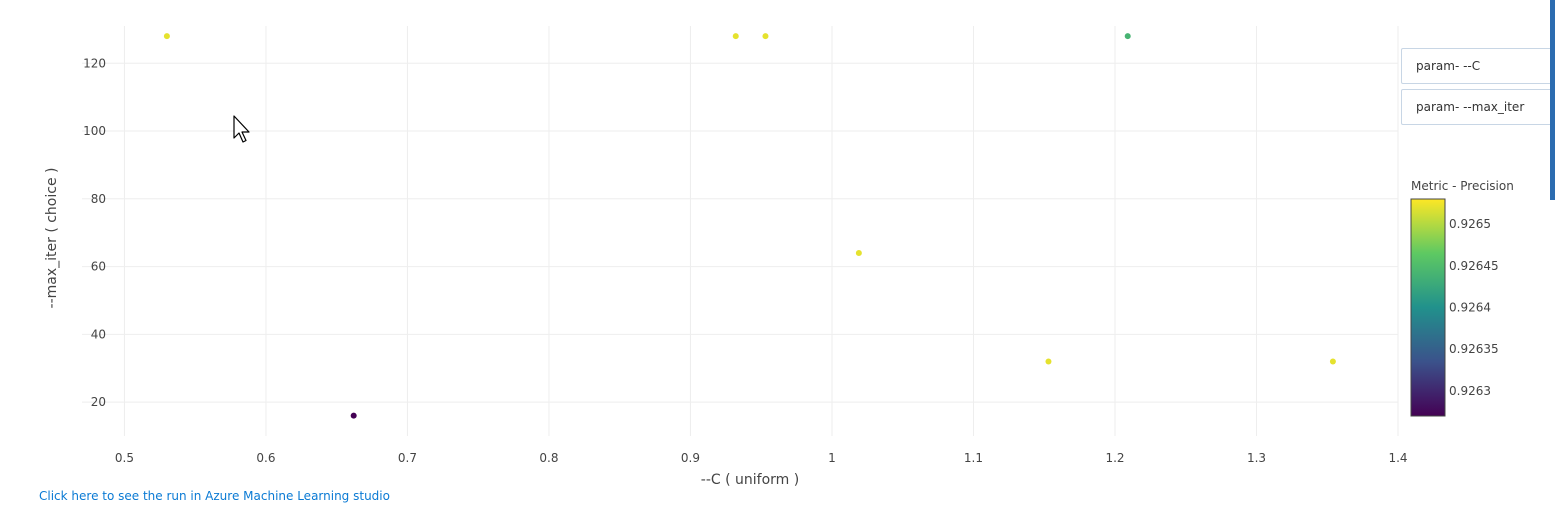  Describe the element at coordinates (1428, 307) in the screenshot. I see `colorbar` at that location.